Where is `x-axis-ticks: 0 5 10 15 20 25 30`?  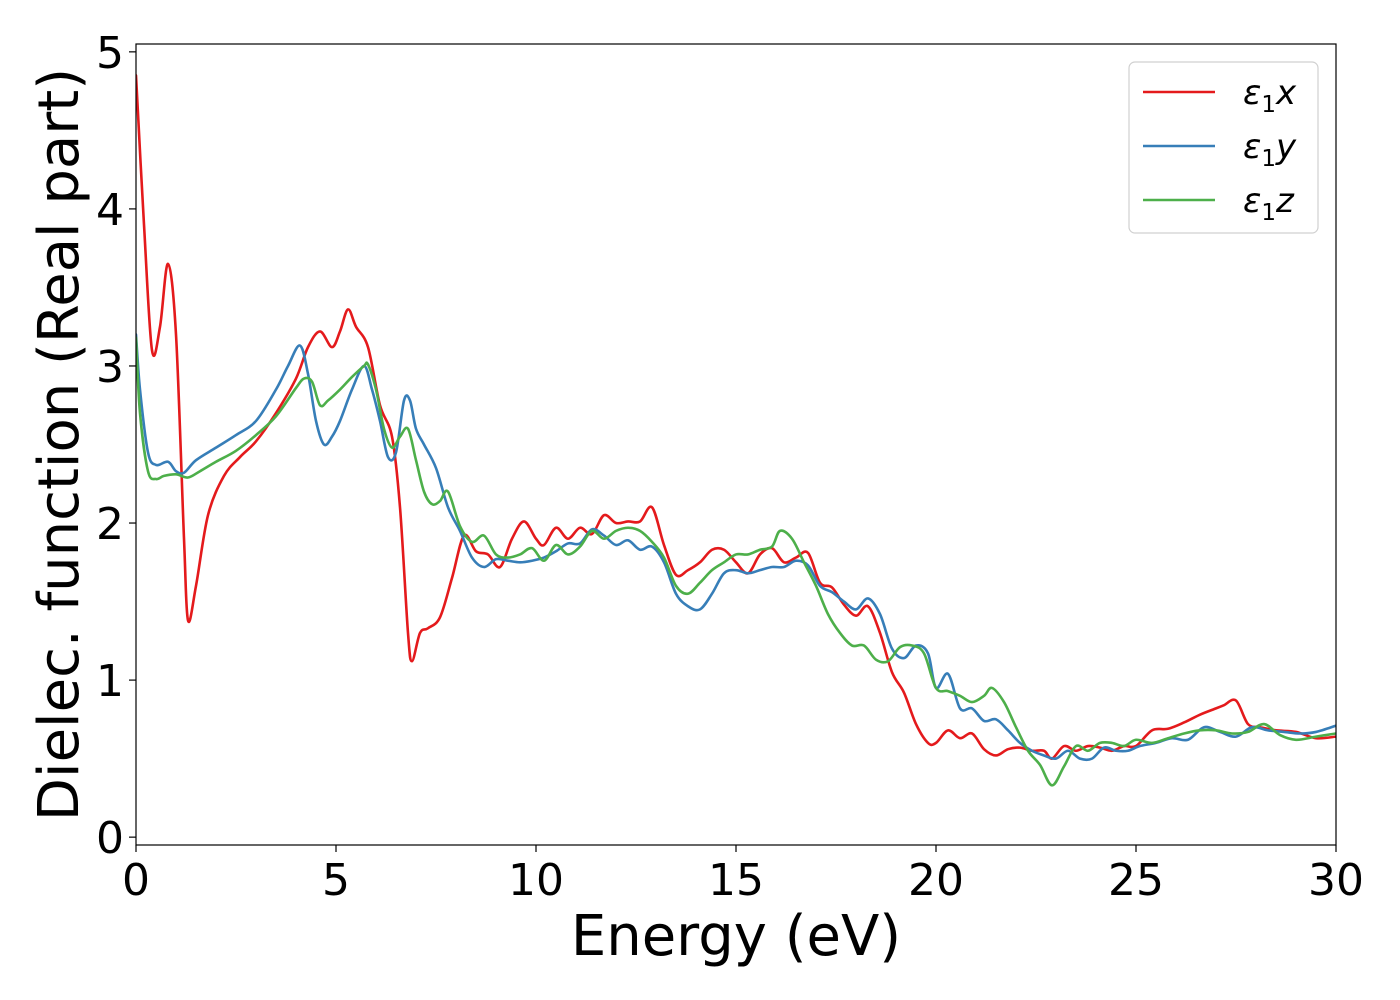
x-axis-ticks: 0 5 10 15 20 25 30 is located at coordinates (743, 875).